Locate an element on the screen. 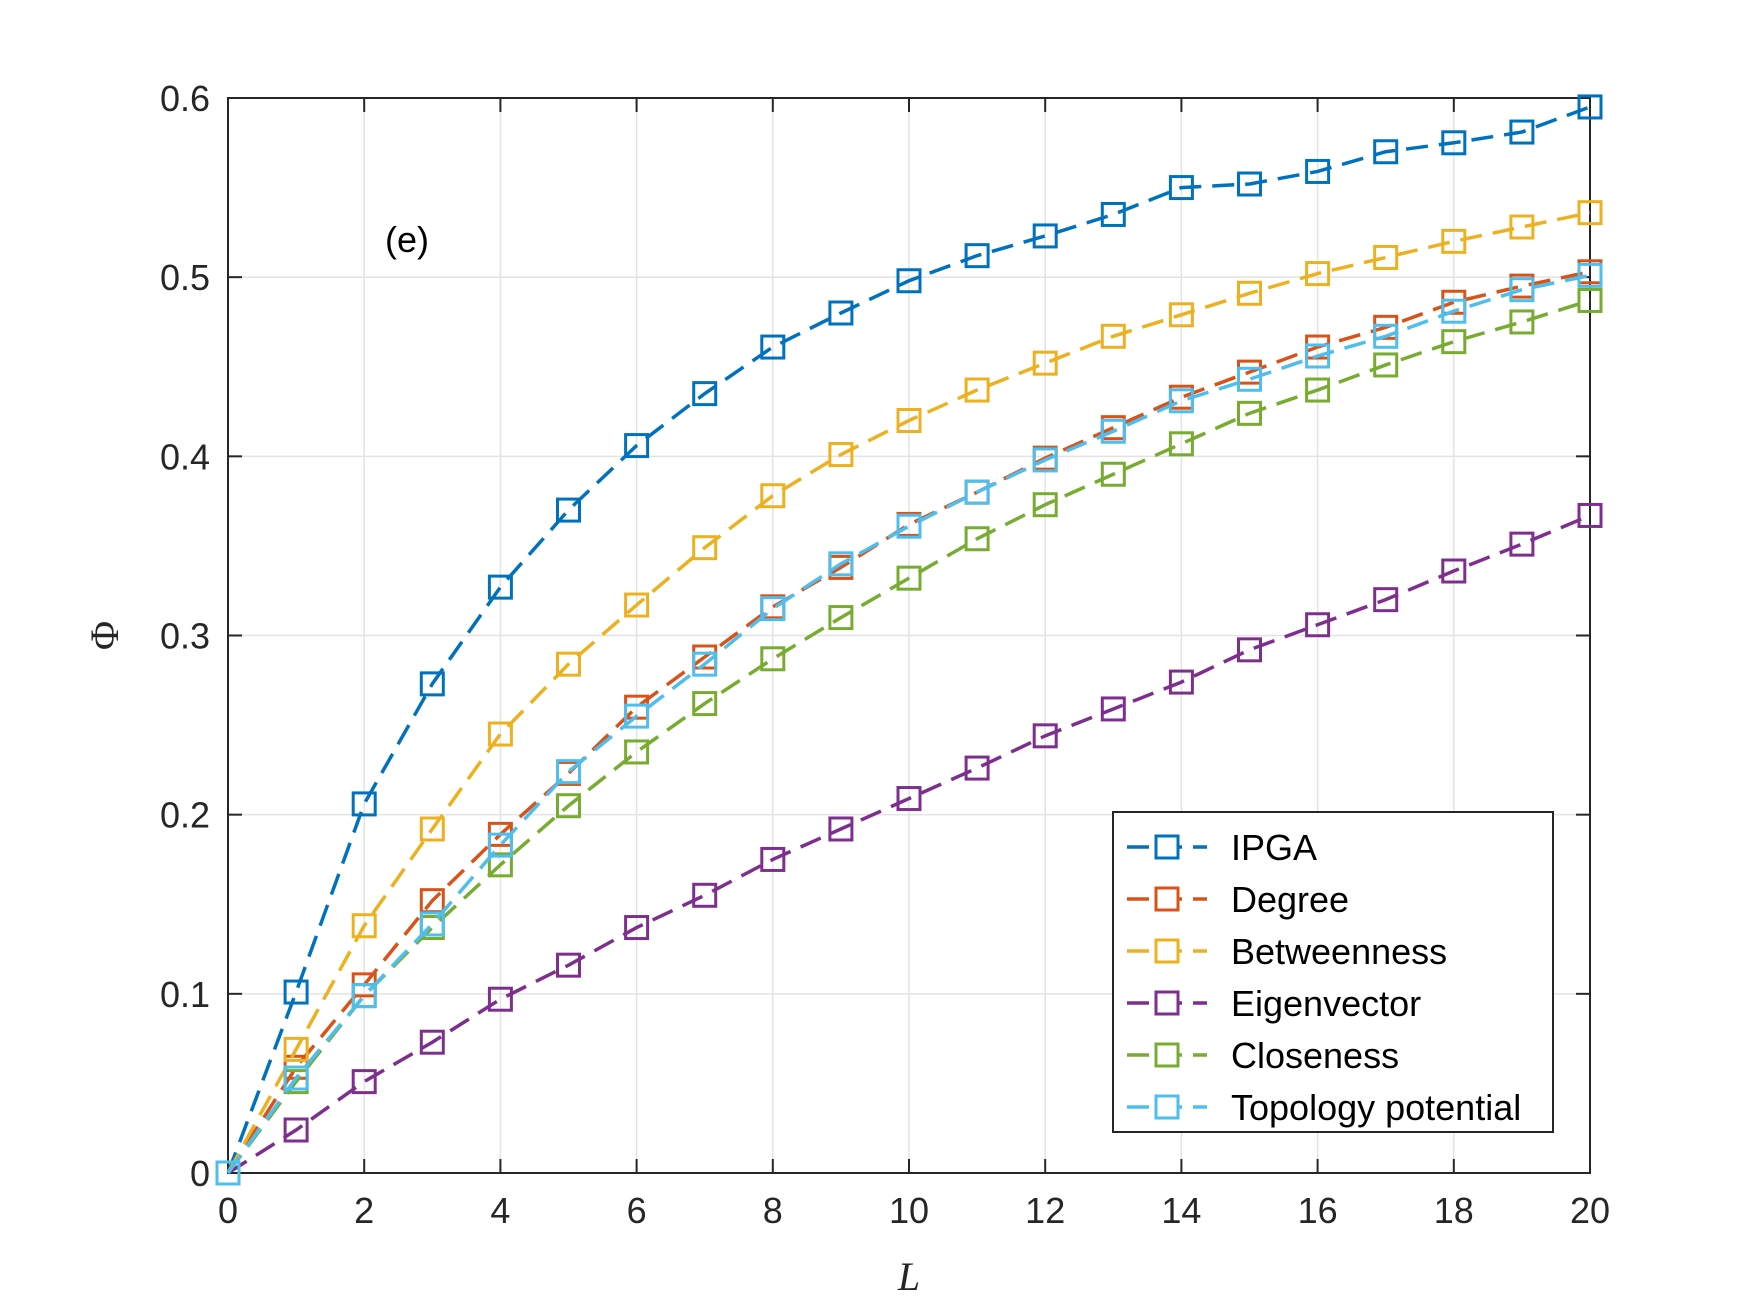 This screenshot has height=1313, width=1750. x-axis-label: L is located at coordinates (908, 1276).